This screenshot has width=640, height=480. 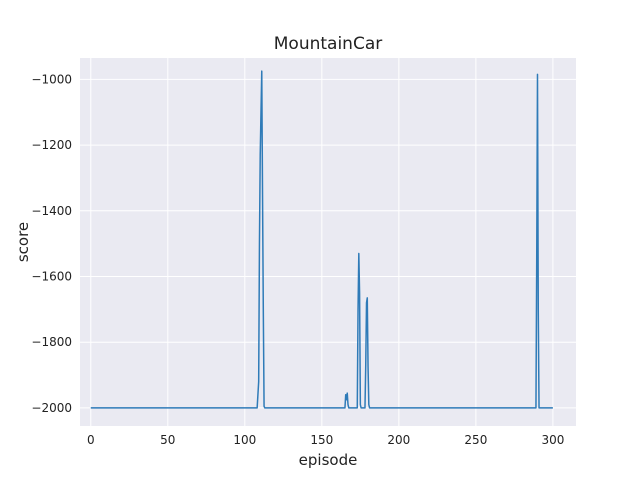 What do you see at coordinates (475, 440) in the screenshot?
I see `x-tick-label: 250` at bounding box center [475, 440].